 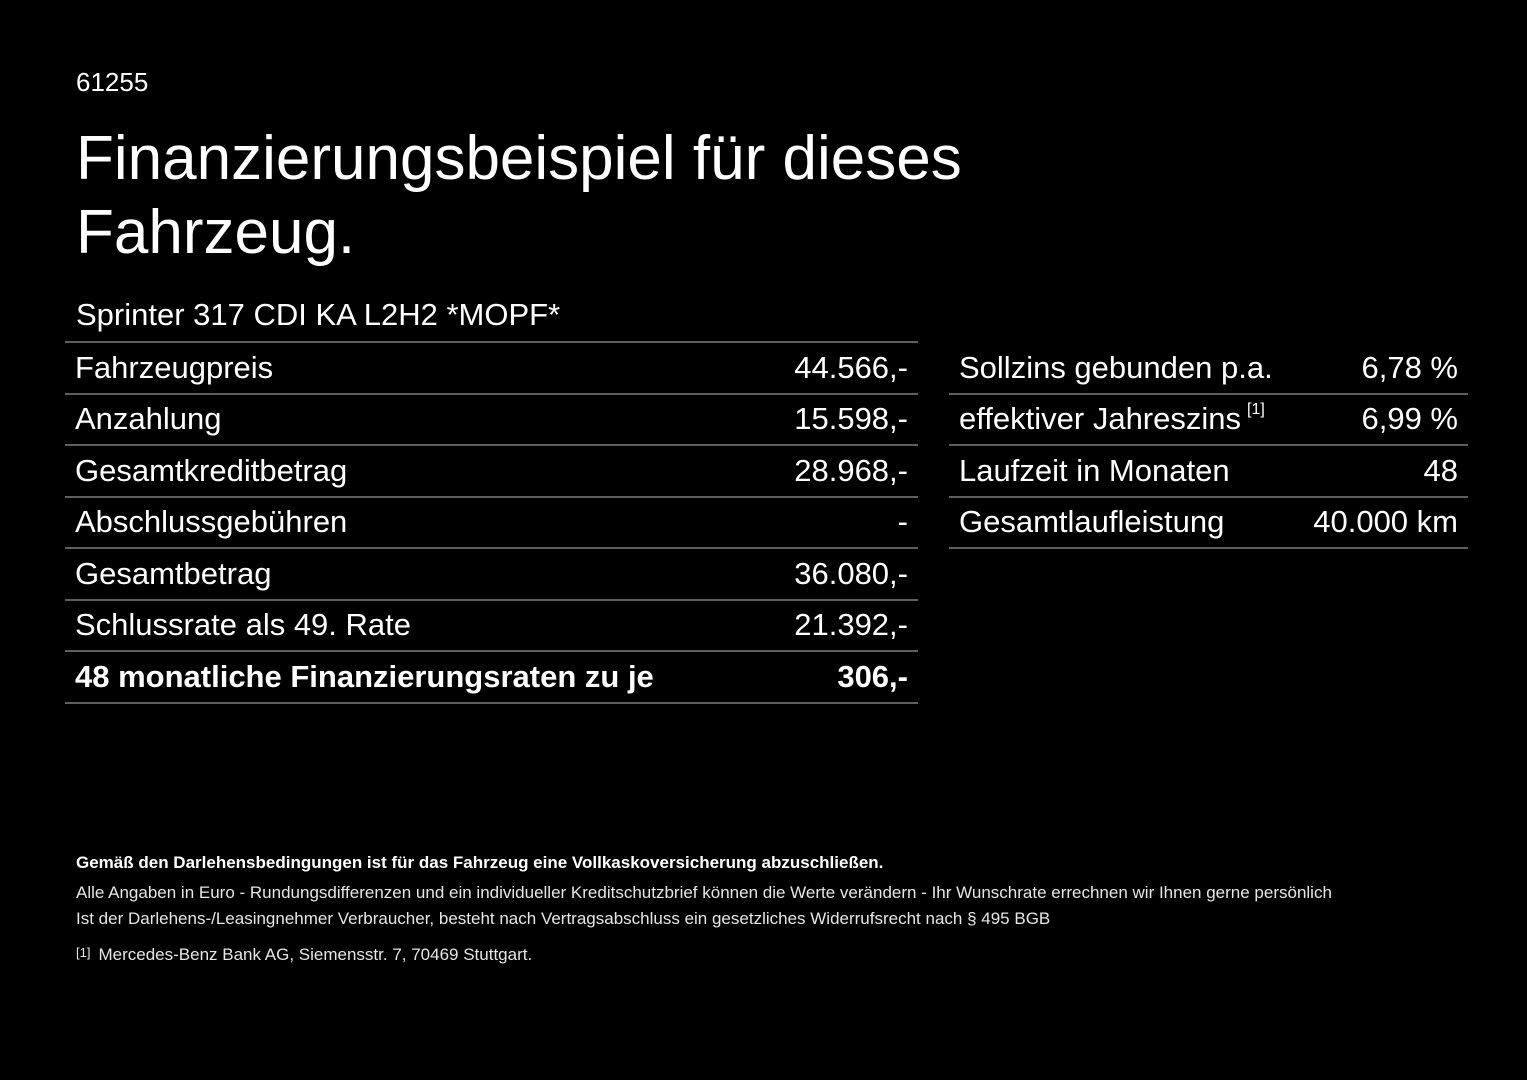 What do you see at coordinates (491, 626) in the screenshot?
I see `table-row: Schlussrate als 49. Rate 21.392,-` at bounding box center [491, 626].